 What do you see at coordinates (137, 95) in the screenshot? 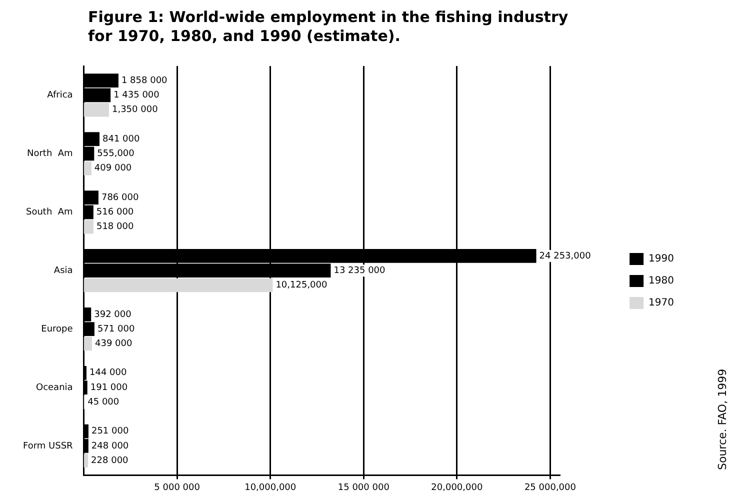
I see `data-label: 1 435 000` at bounding box center [137, 95].